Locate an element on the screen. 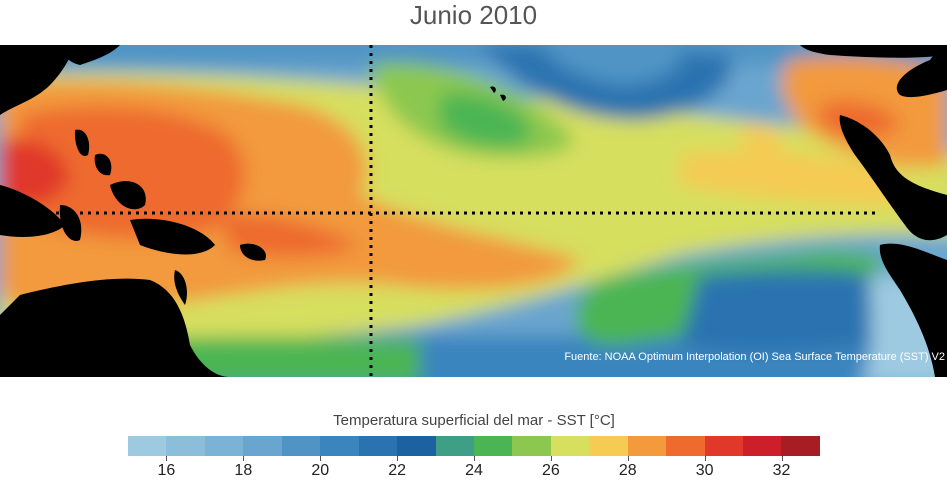 The height and width of the screenshot is (480, 947). colorbar is located at coordinates (474, 446).